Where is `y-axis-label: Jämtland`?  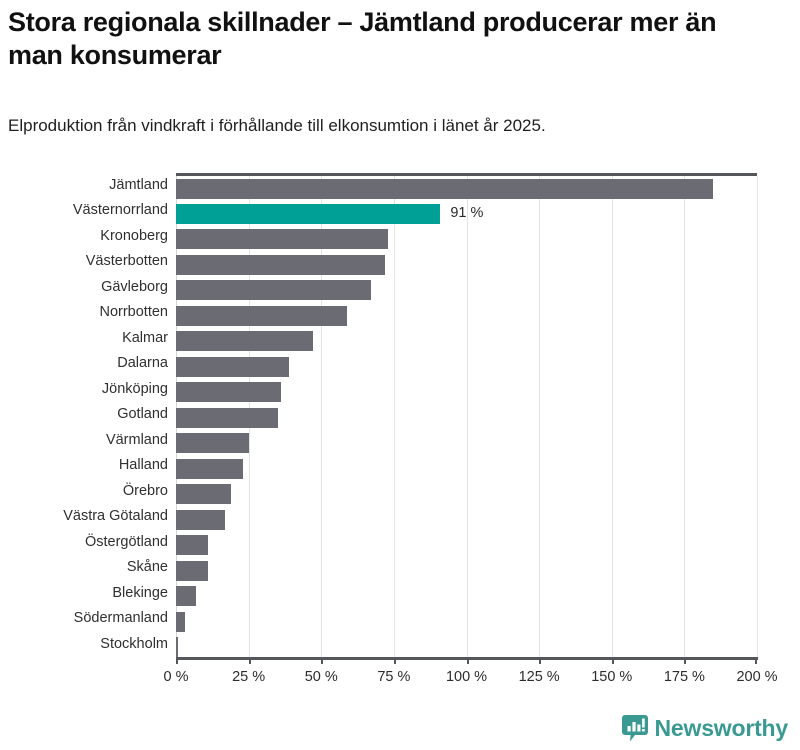
y-axis-label: Jämtland is located at coordinates (138, 185).